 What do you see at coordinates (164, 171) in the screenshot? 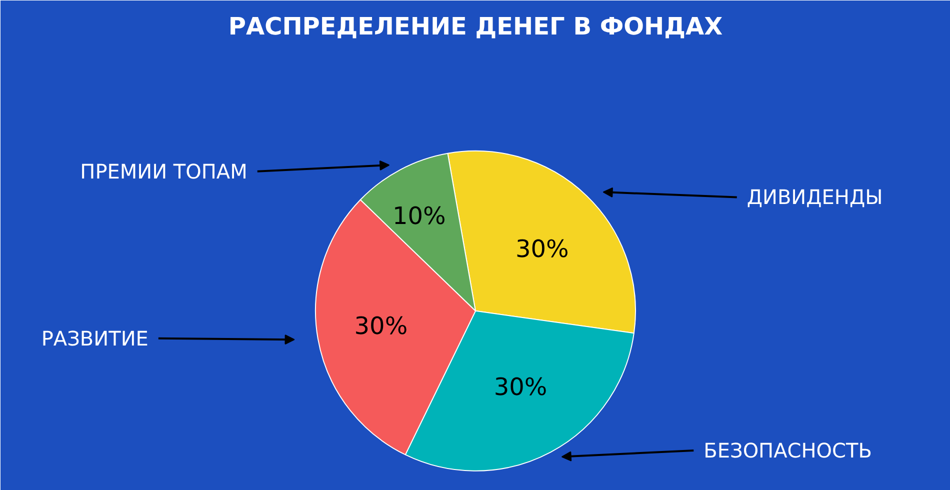
I see `slice-label: ПРЕМИИ ТОПАМ` at bounding box center [164, 171].